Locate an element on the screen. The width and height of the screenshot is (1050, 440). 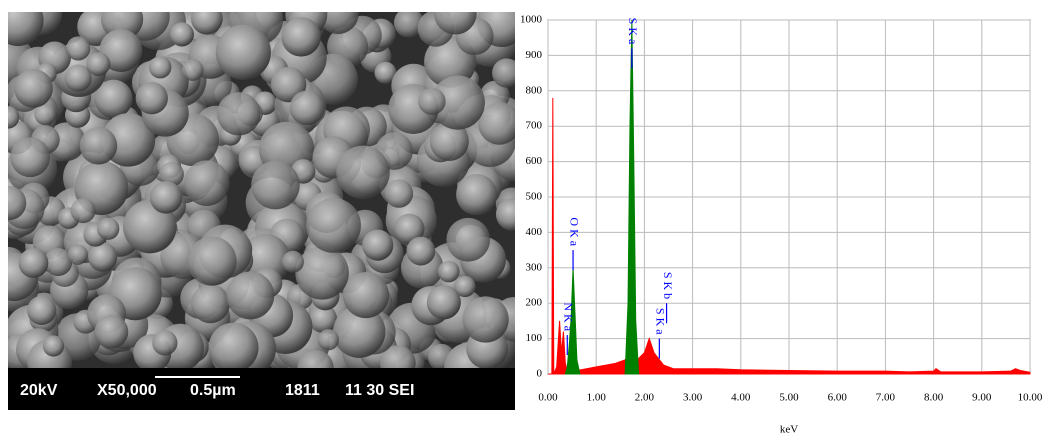
detector: 11 30 SEI is located at coordinates (379, 390).